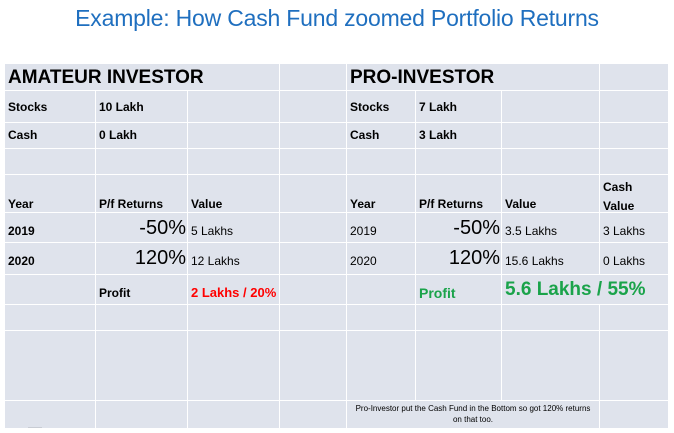  Describe the element at coordinates (381, 228) in the screenshot. I see `pro-year-2019: 2019` at that location.